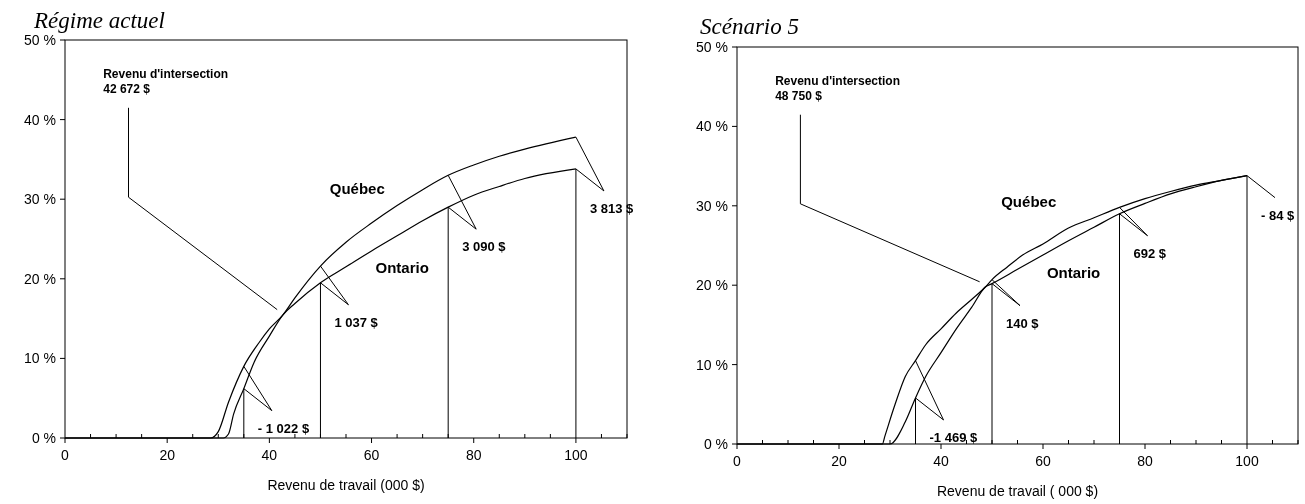 The image size is (1305, 504). Describe the element at coordinates (1017, 491) in the screenshot. I see `x-axis-title: Revenu de travail ( 000 $)` at that location.